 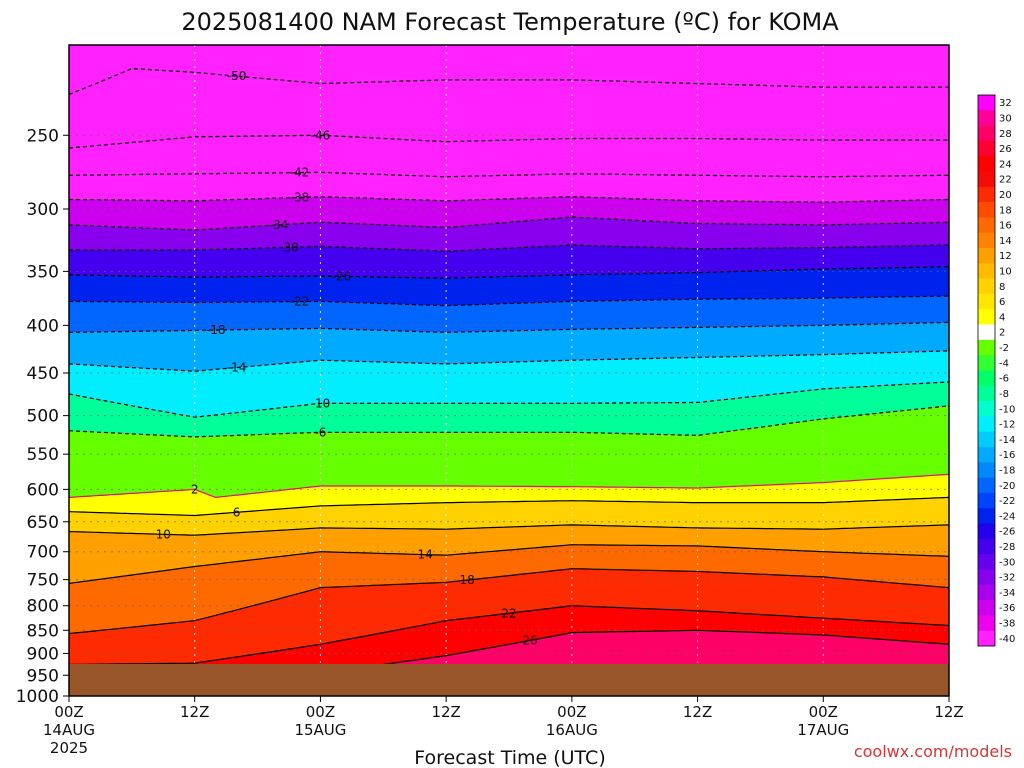 What do you see at coordinates (279, 225) in the screenshot?
I see `isotherm-label: -34` at bounding box center [279, 225].